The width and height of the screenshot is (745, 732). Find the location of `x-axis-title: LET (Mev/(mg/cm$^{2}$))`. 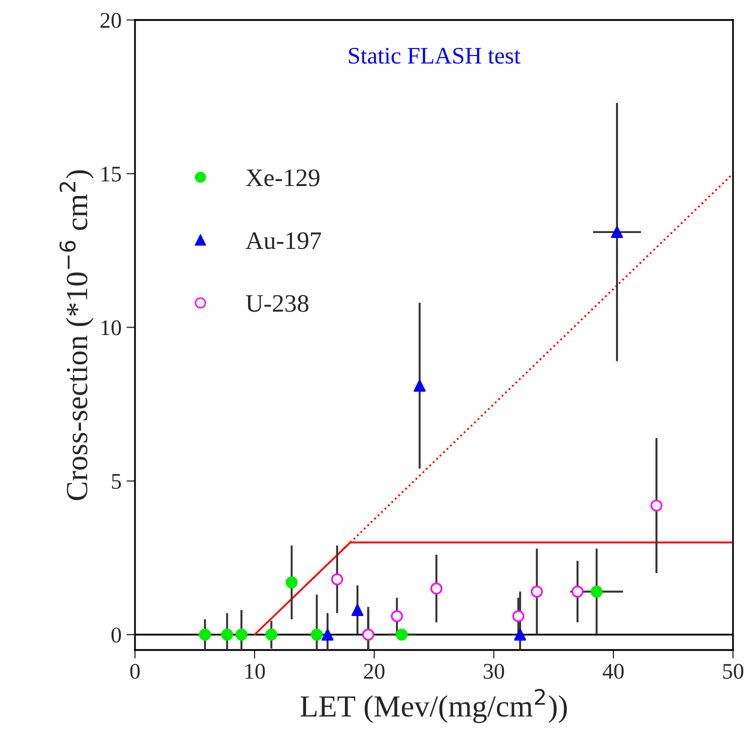

x-axis-title: LET (Mev/(mg/cm$^{2}$)) is located at coordinates (433, 706).